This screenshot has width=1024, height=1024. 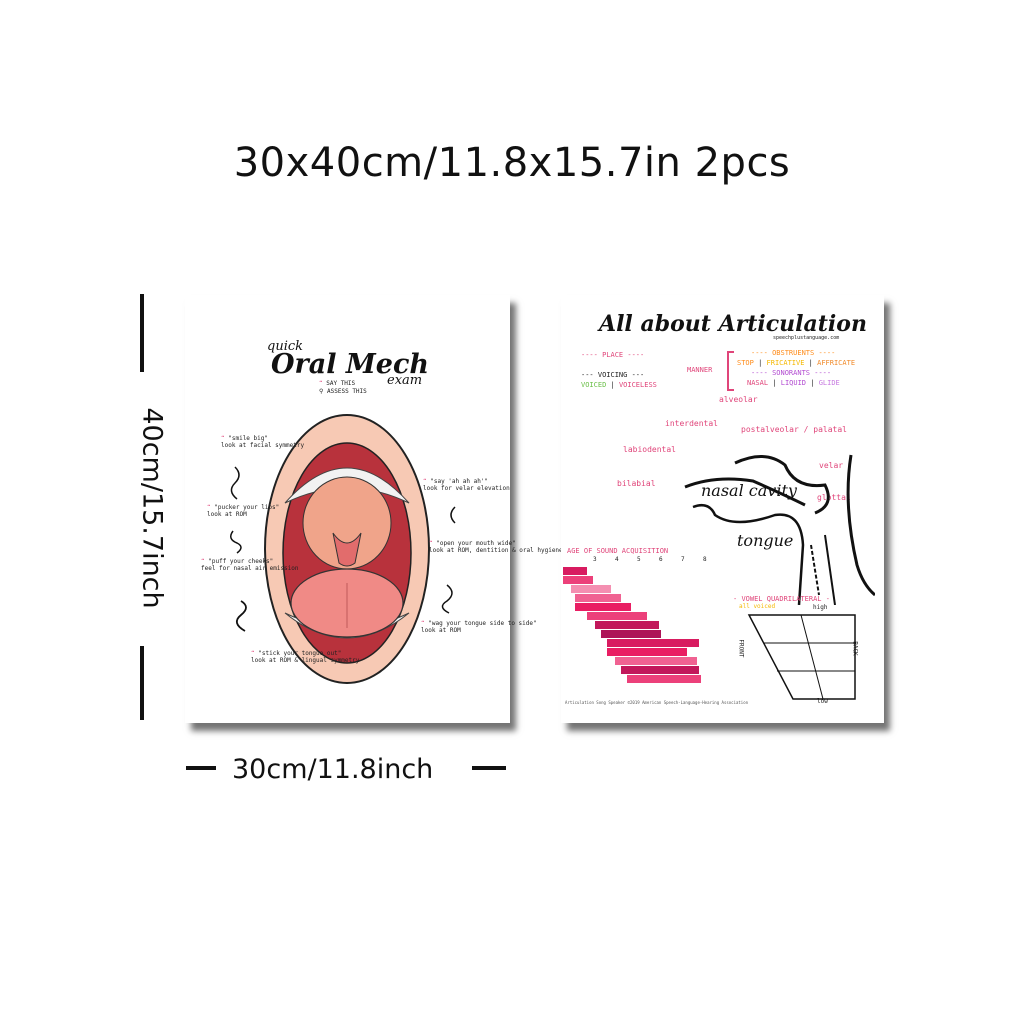 I want to click on vowel-quadrilateral-diagram, so click(x=801, y=657).